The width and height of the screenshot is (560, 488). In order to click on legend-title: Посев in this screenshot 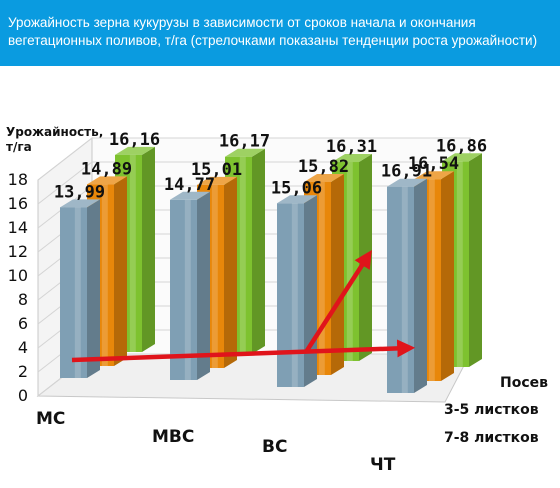, I will do `click(524, 383)`.